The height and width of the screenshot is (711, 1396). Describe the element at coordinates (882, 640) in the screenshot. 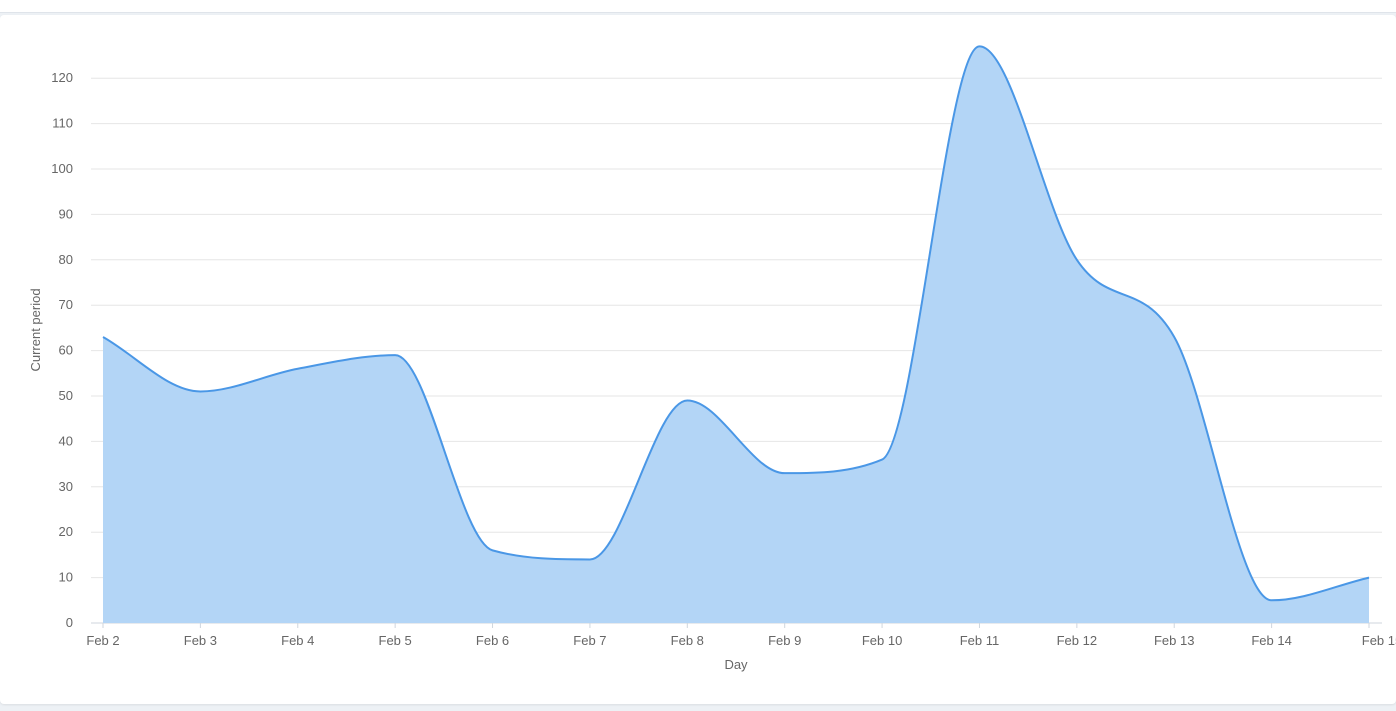

I see `x-tick-label: Feb 10` at that location.